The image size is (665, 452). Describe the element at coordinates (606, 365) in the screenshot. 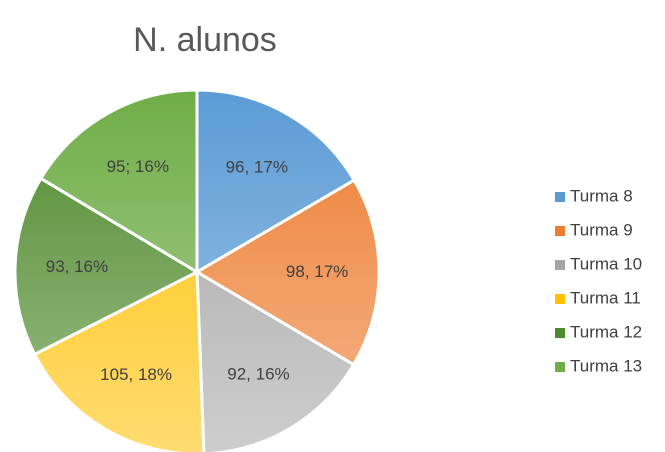

I see `legend-label: Turma 13` at that location.